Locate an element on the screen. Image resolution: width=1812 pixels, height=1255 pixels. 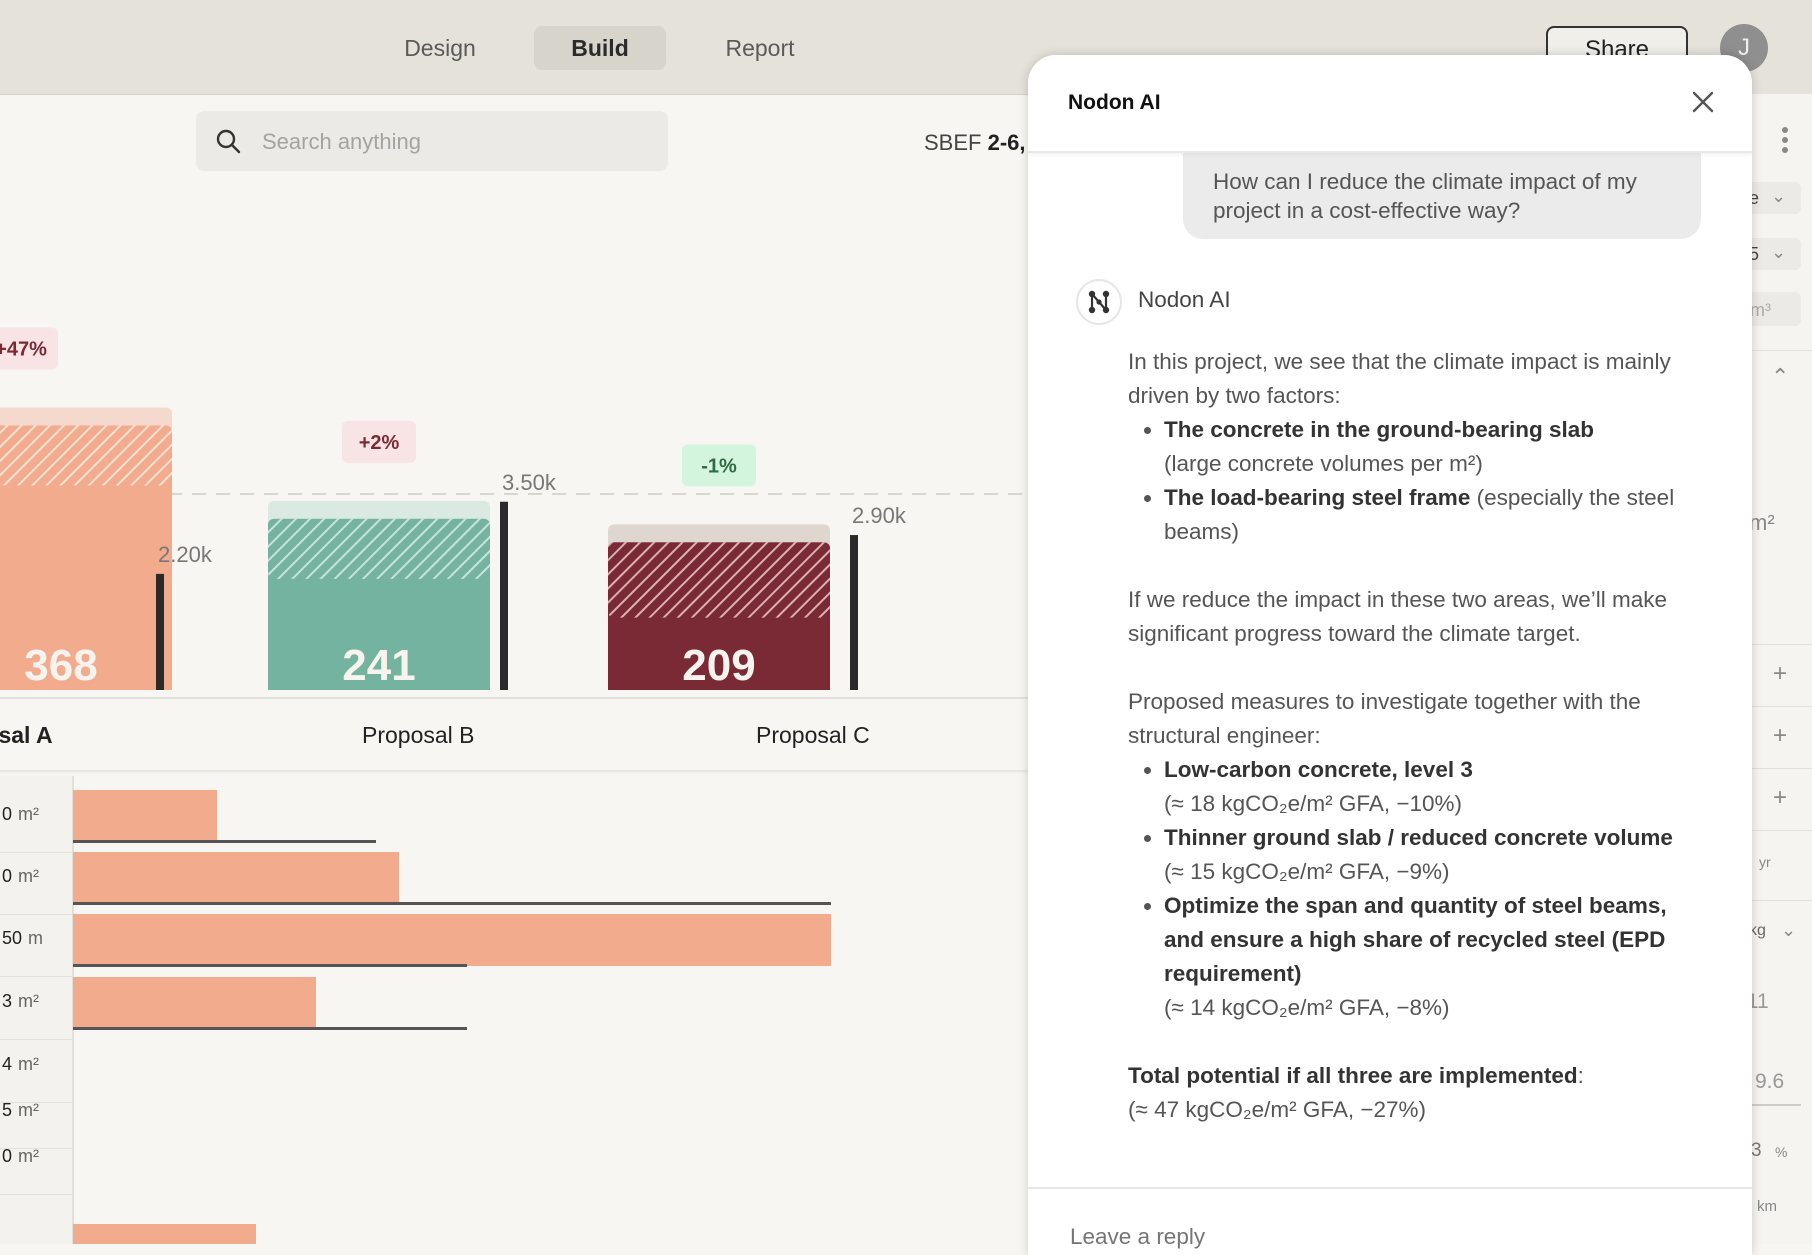
section-divider is located at coordinates (515, 772).